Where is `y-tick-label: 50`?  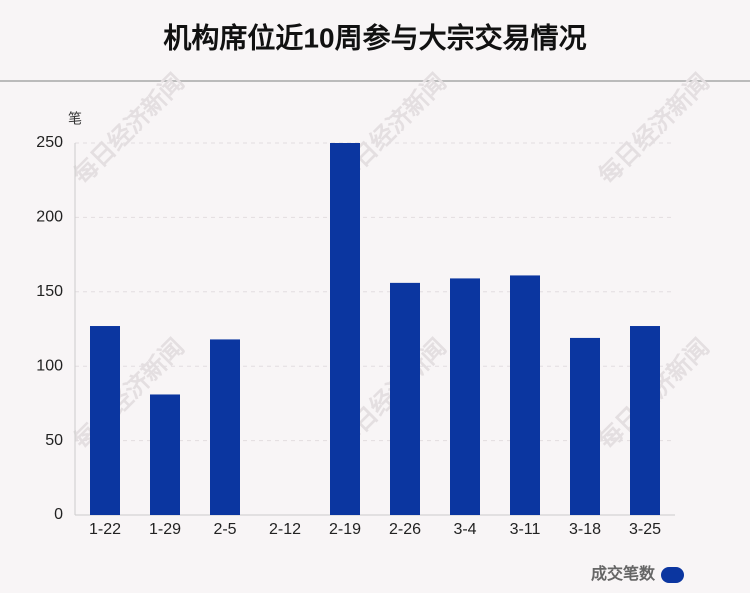
y-tick-label: 50 is located at coordinates (54, 440).